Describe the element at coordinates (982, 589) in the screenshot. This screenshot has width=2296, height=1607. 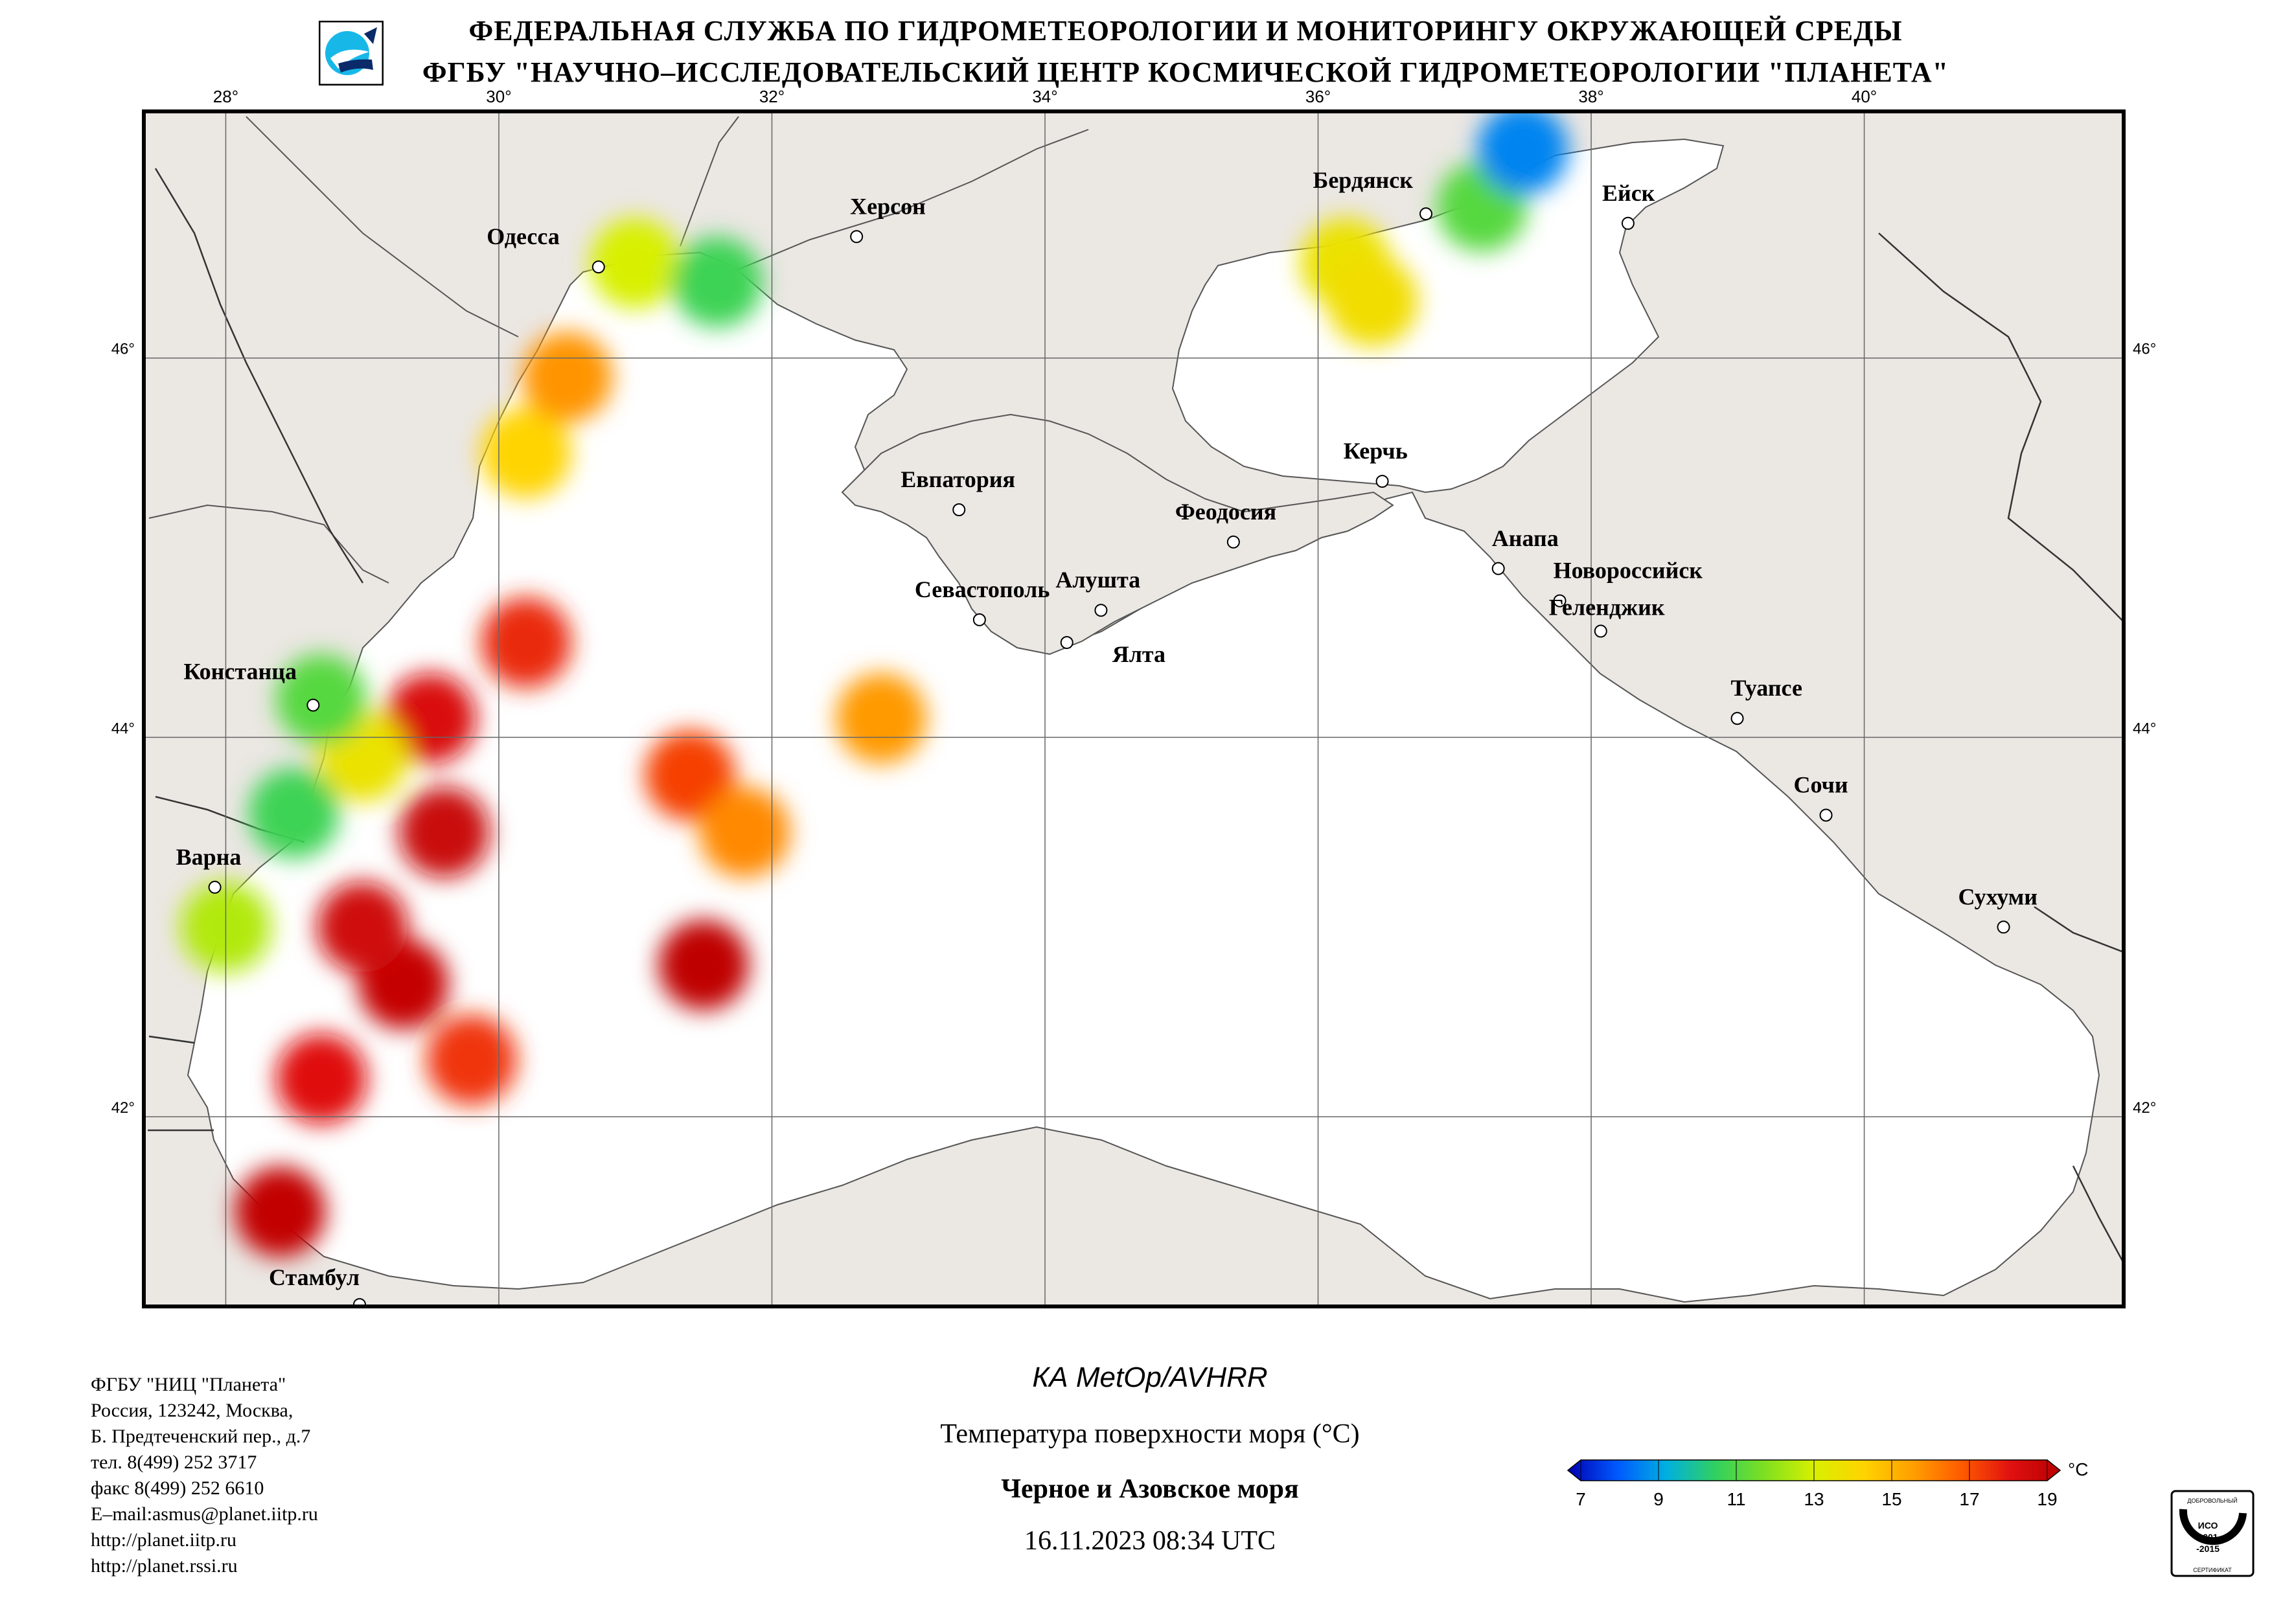
I see `city-label: Севастополь` at that location.